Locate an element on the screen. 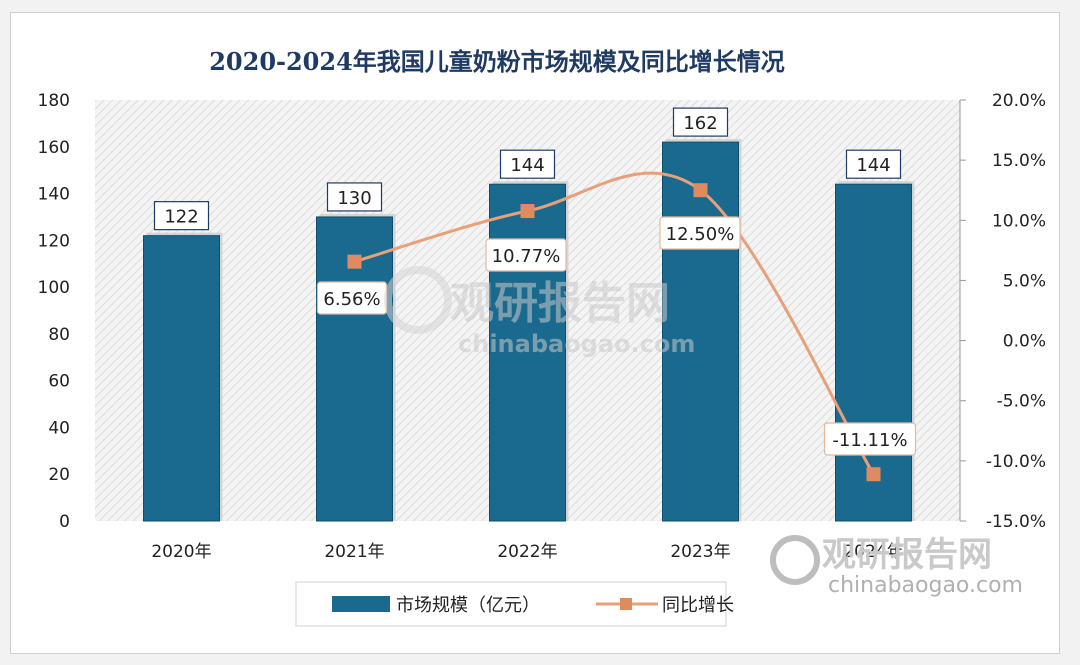  line-data-label: 12.50% is located at coordinates (700, 234).